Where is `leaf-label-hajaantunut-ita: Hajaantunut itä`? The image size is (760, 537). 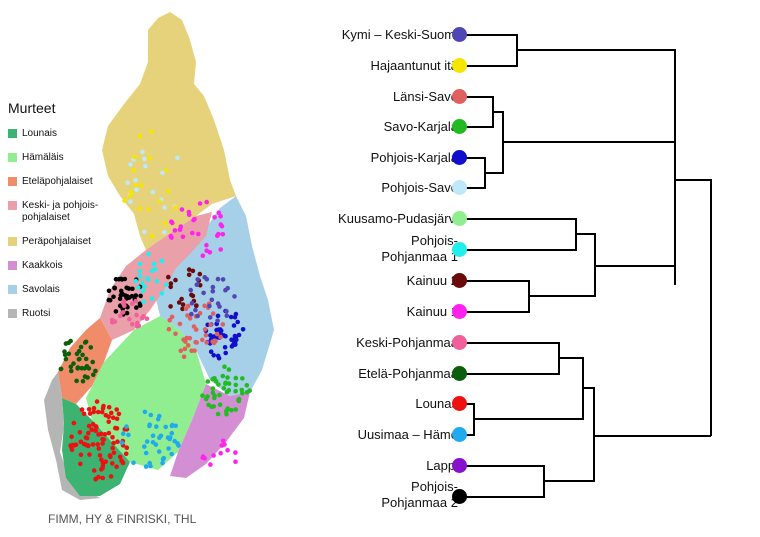 leaf-label-hajaantunut-ita: Hajaantunut itä is located at coordinates (414, 65).